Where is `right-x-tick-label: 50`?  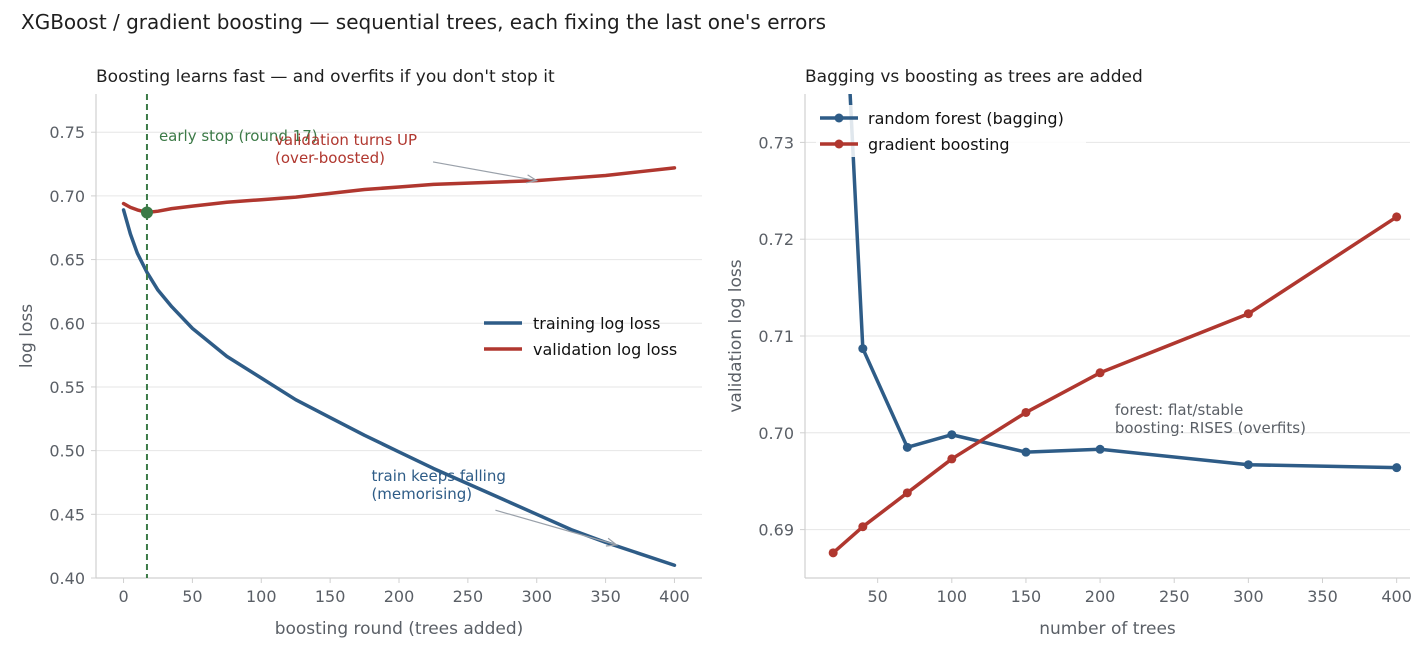
right-x-tick-label: 50 is located at coordinates (877, 596).